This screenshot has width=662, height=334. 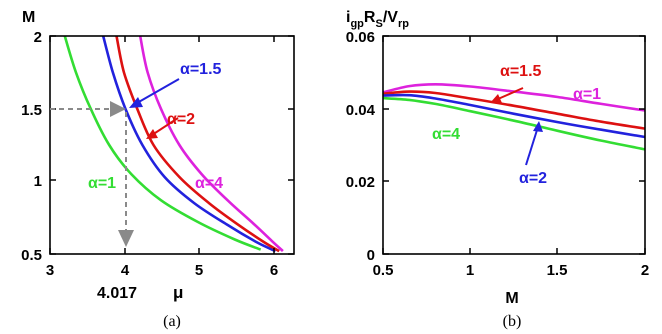 What do you see at coordinates (199, 270) in the screenshot?
I see `x-tick-label: 5` at bounding box center [199, 270].